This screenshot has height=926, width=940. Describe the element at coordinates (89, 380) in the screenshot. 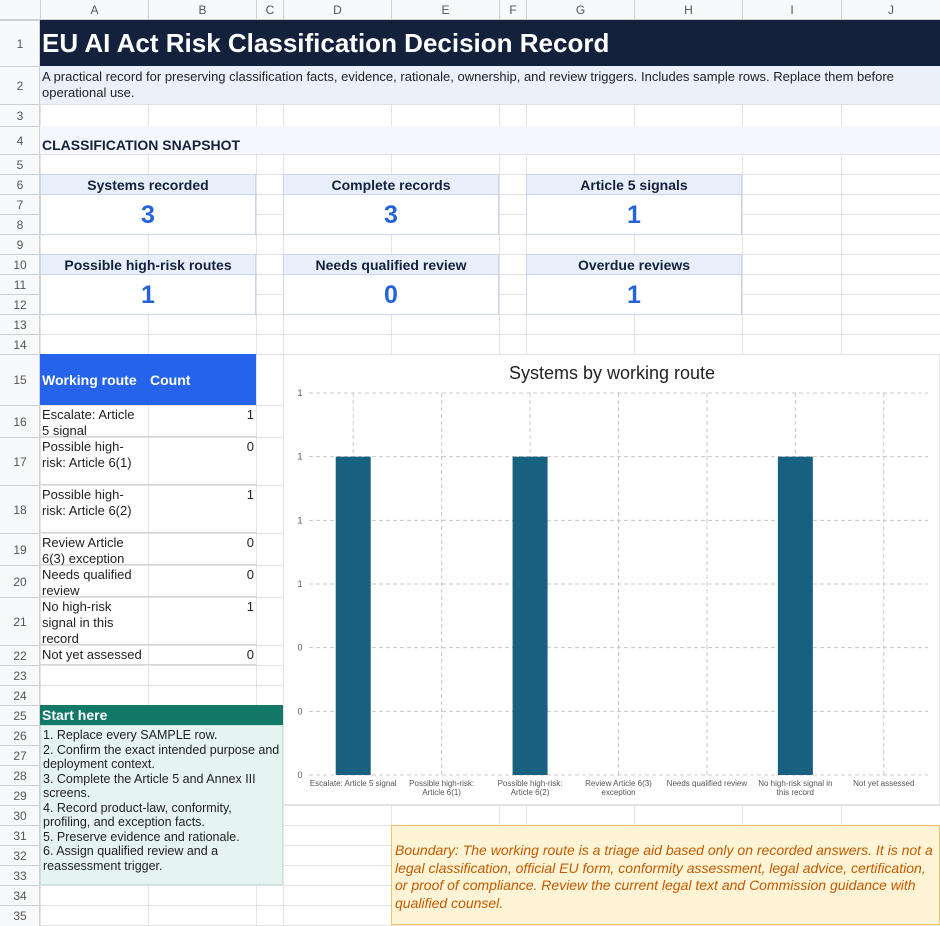

I see `table-header: Working route` at that location.